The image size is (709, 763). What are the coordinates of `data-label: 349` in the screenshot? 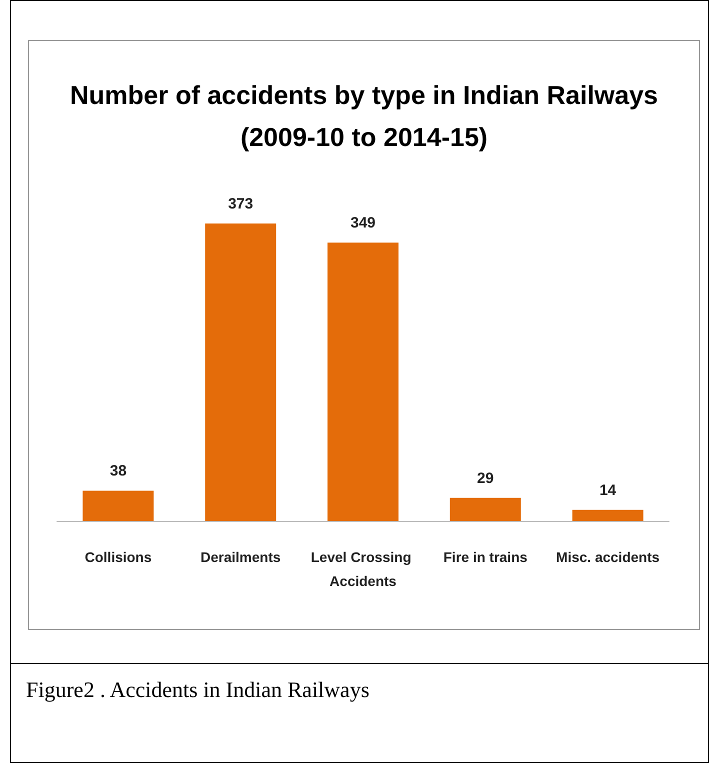 It's located at (363, 223).